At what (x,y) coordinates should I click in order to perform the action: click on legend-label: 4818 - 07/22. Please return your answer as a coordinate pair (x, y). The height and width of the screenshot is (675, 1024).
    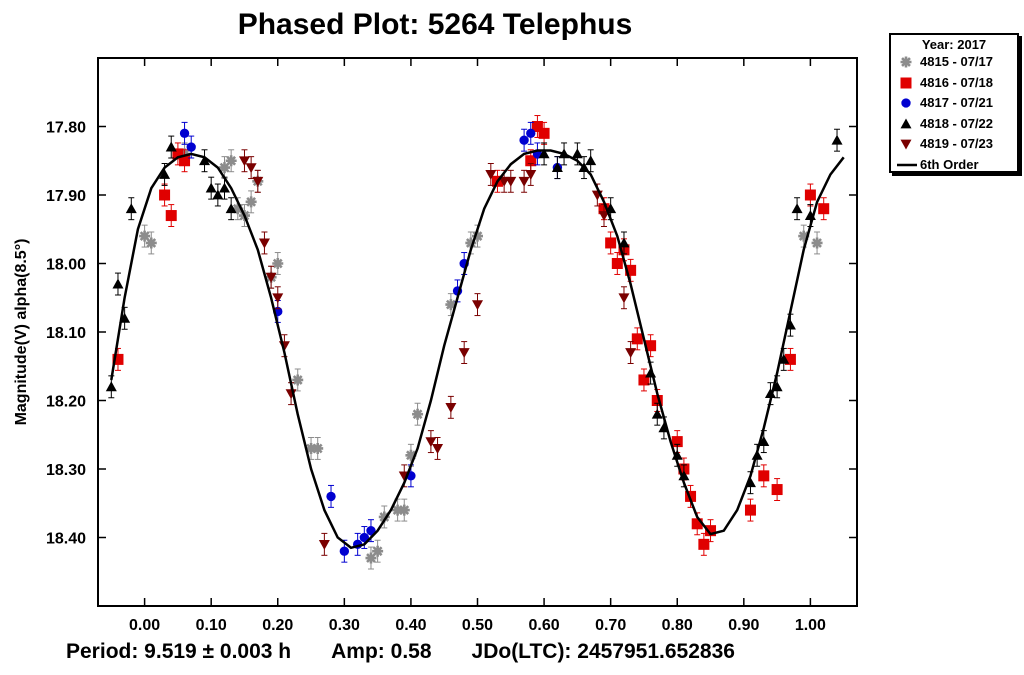
    Looking at the image, I should click on (957, 123).